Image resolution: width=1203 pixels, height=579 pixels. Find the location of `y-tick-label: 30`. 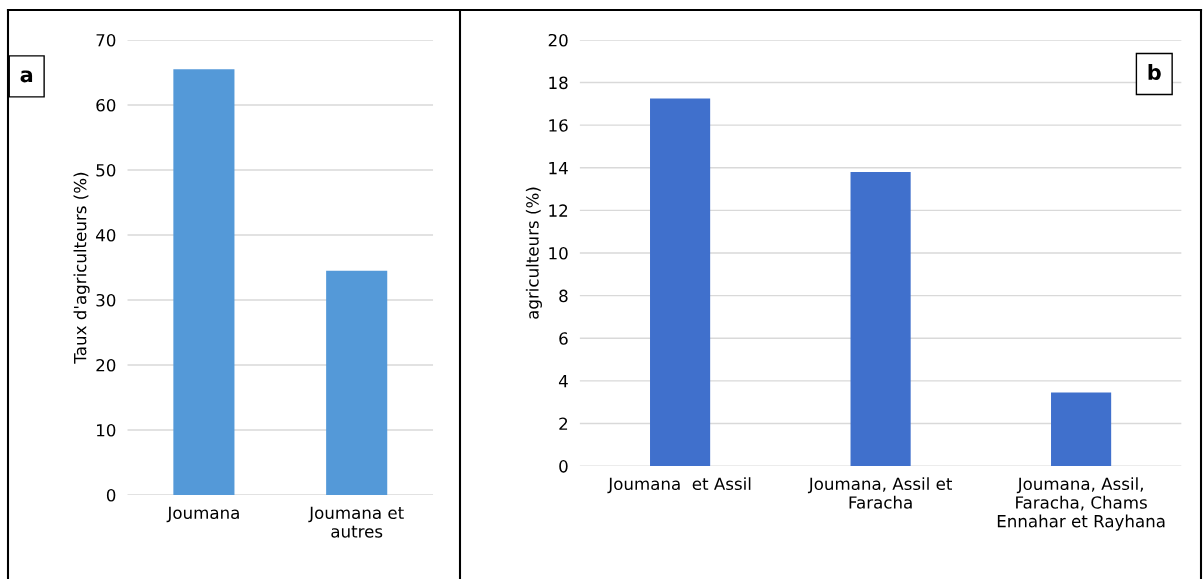

y-tick-label: 30 is located at coordinates (106, 300).